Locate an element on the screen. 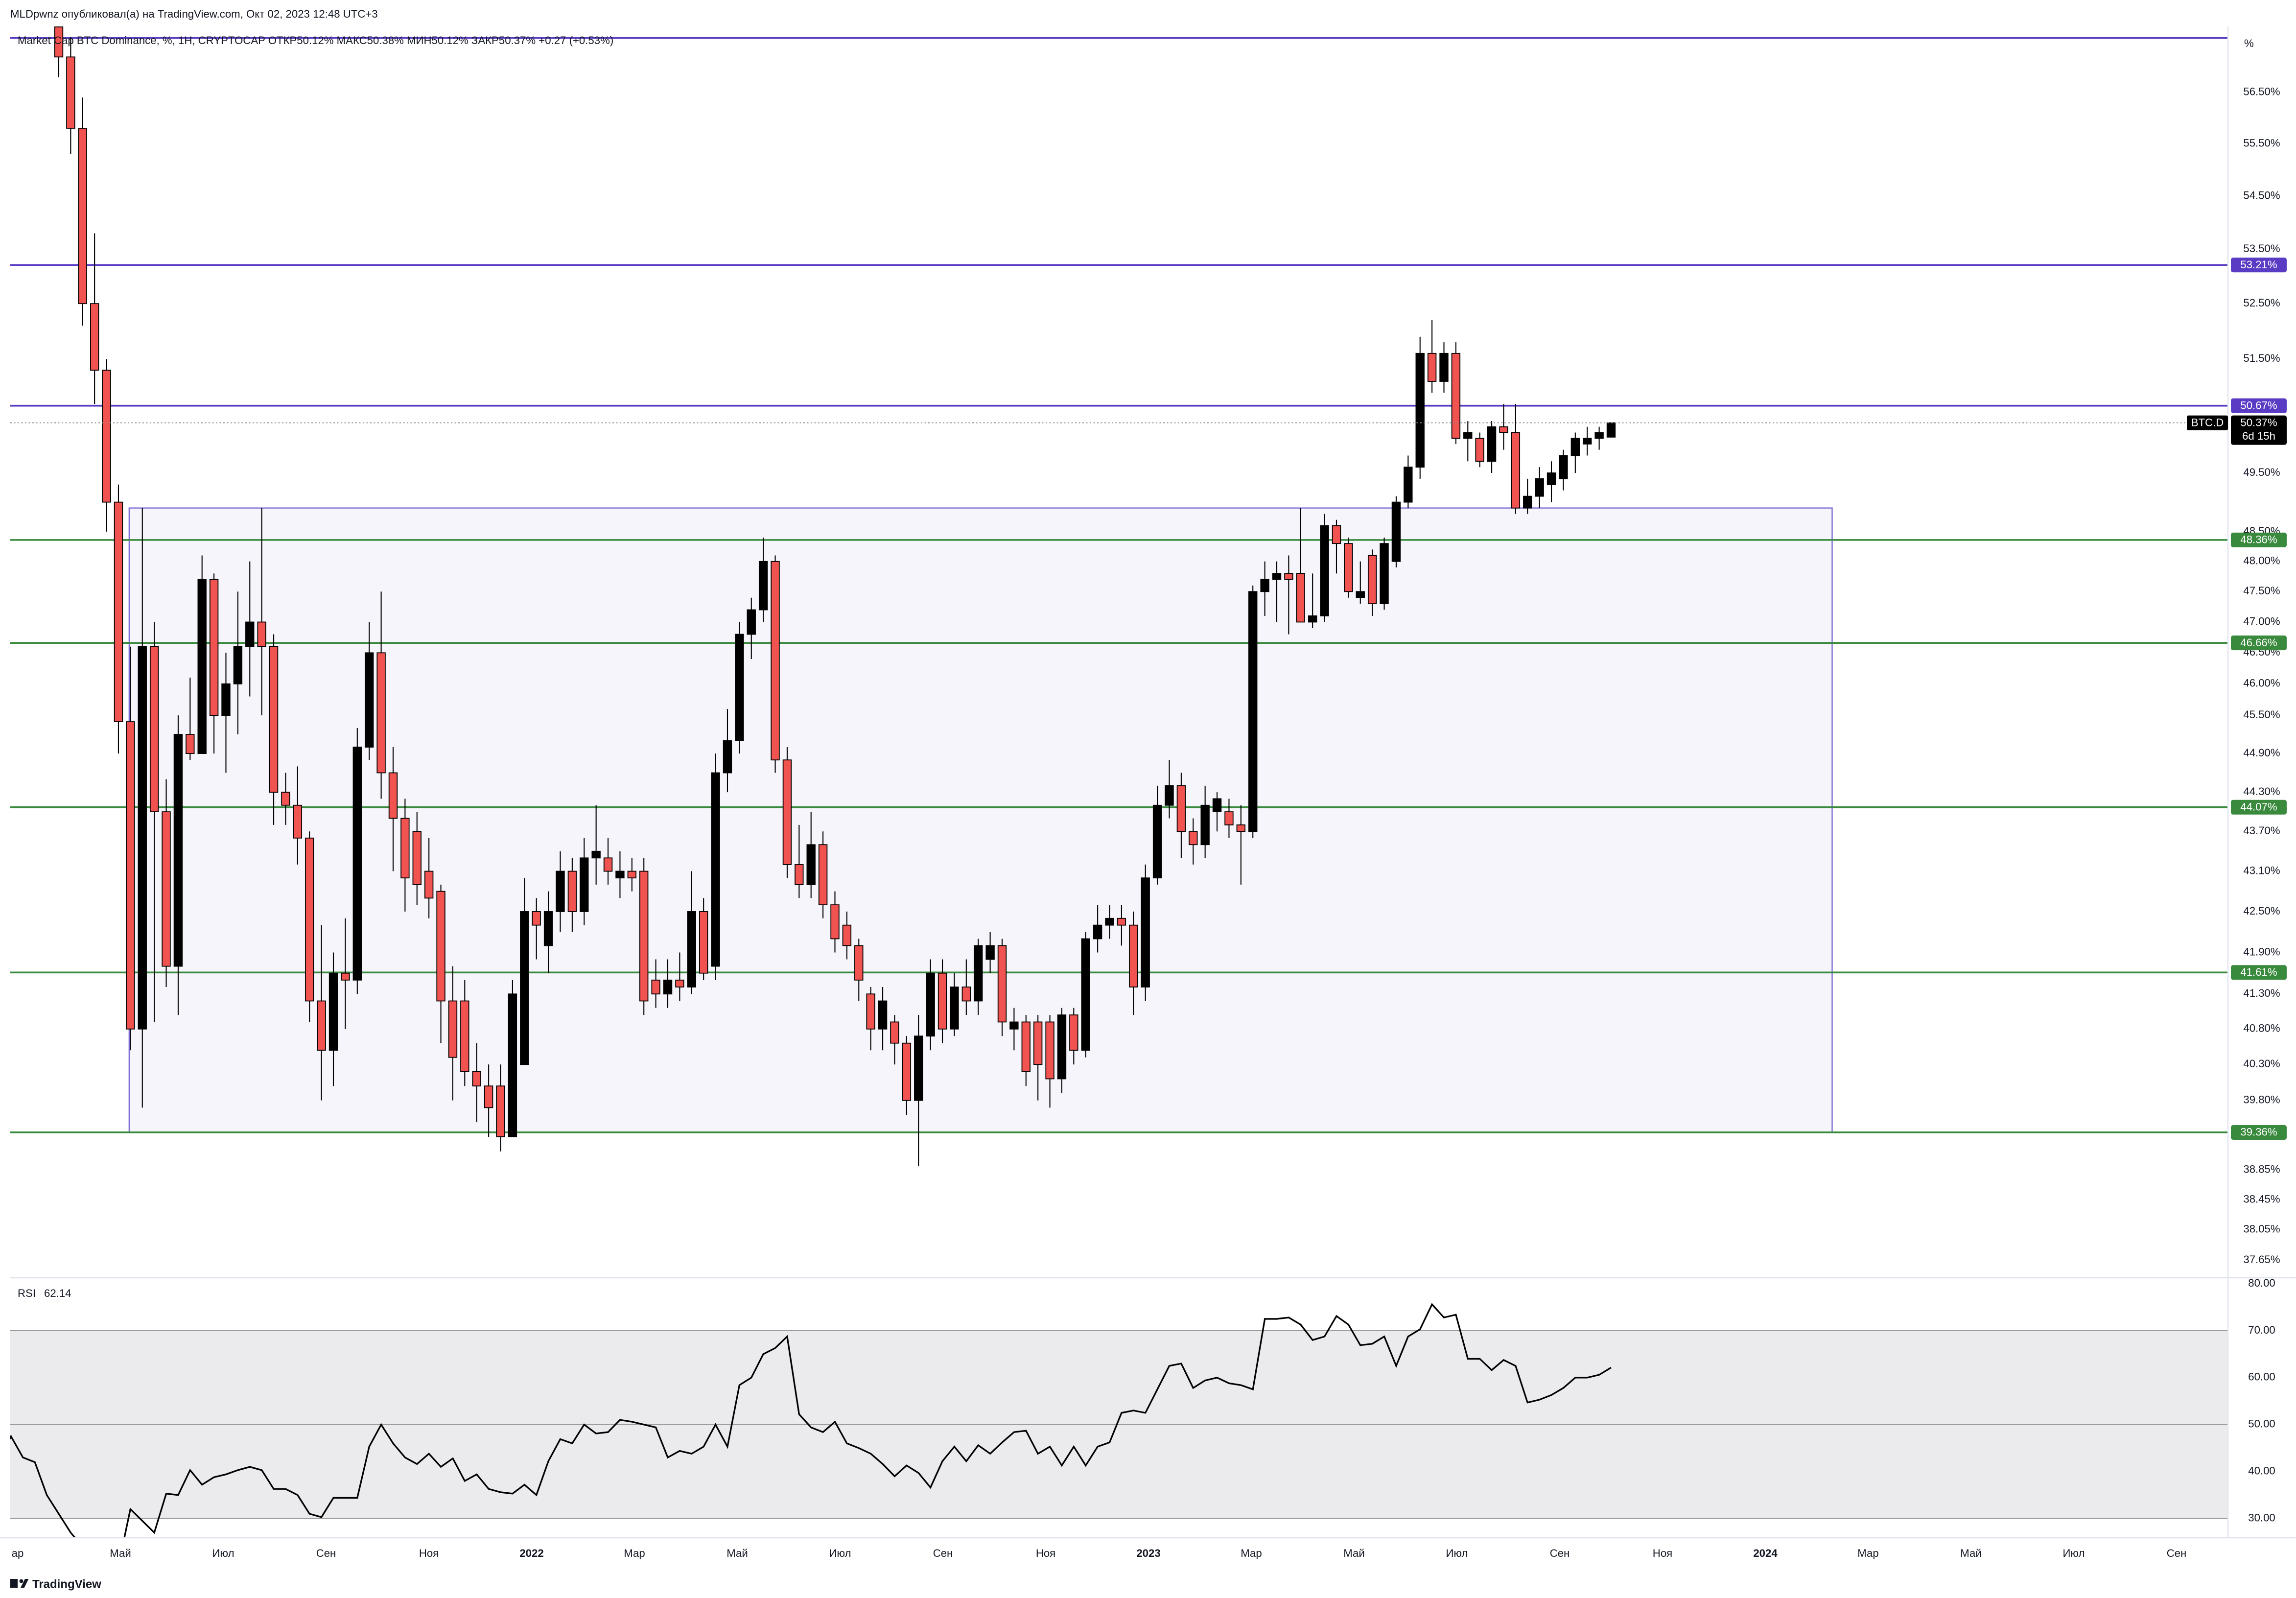  symbol-label: BTC.D is located at coordinates (2207, 422).